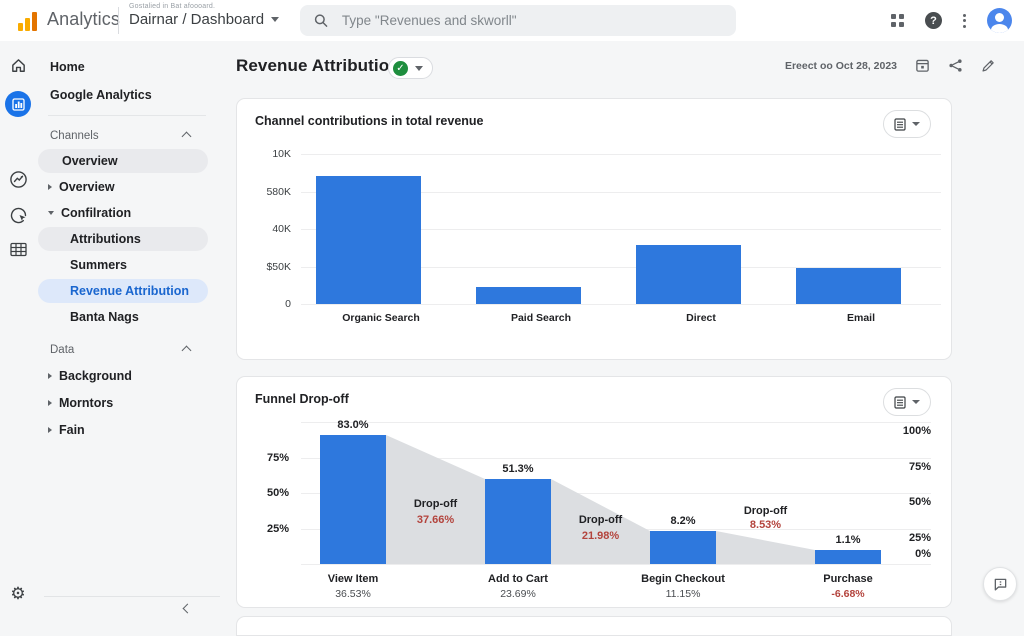  I want to click on stage-label: View Item, so click(353, 579).